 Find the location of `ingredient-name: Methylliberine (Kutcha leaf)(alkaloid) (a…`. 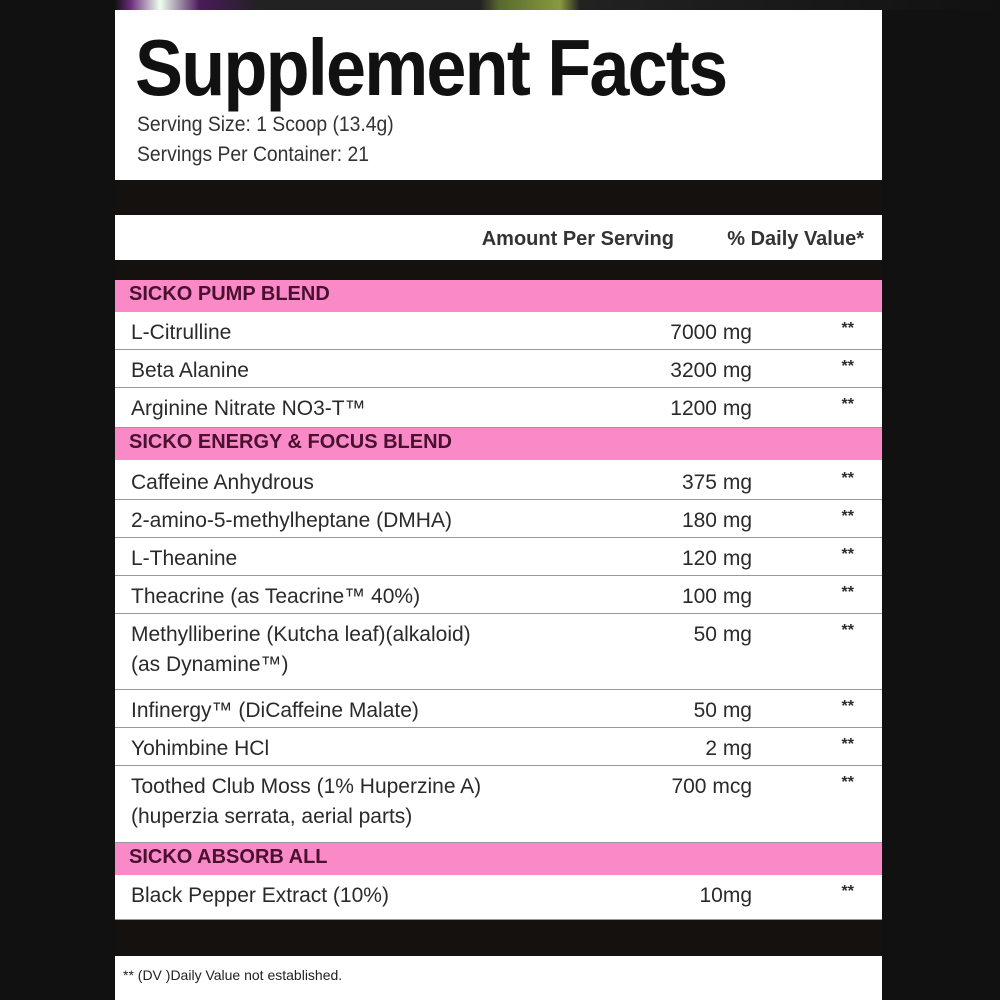

ingredient-name: Methylliberine (Kutcha leaf)(alkaloid) (a… is located at coordinates (301, 650).